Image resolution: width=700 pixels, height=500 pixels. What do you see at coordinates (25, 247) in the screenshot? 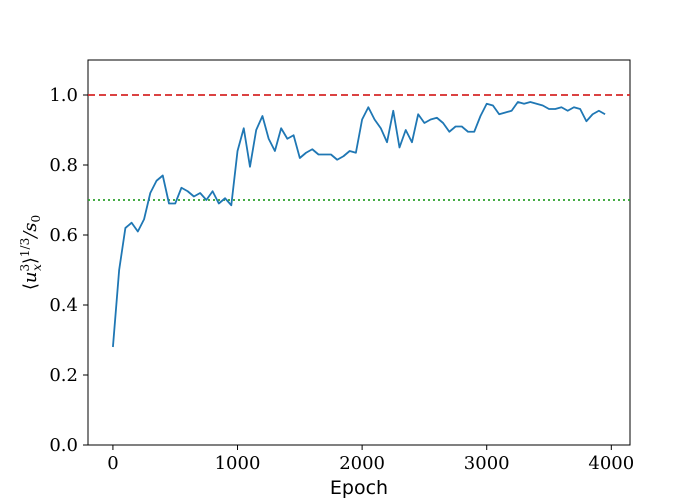
I see `y-label-power: 1/3` at bounding box center [25, 247].